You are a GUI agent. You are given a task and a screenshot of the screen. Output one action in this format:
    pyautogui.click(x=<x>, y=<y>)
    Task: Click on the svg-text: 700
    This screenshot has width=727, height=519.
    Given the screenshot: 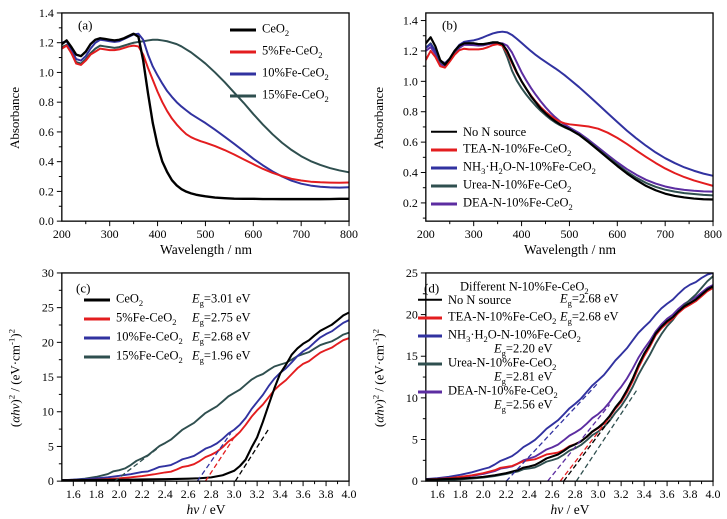 What is the action you would take?
    pyautogui.click(x=301, y=234)
    